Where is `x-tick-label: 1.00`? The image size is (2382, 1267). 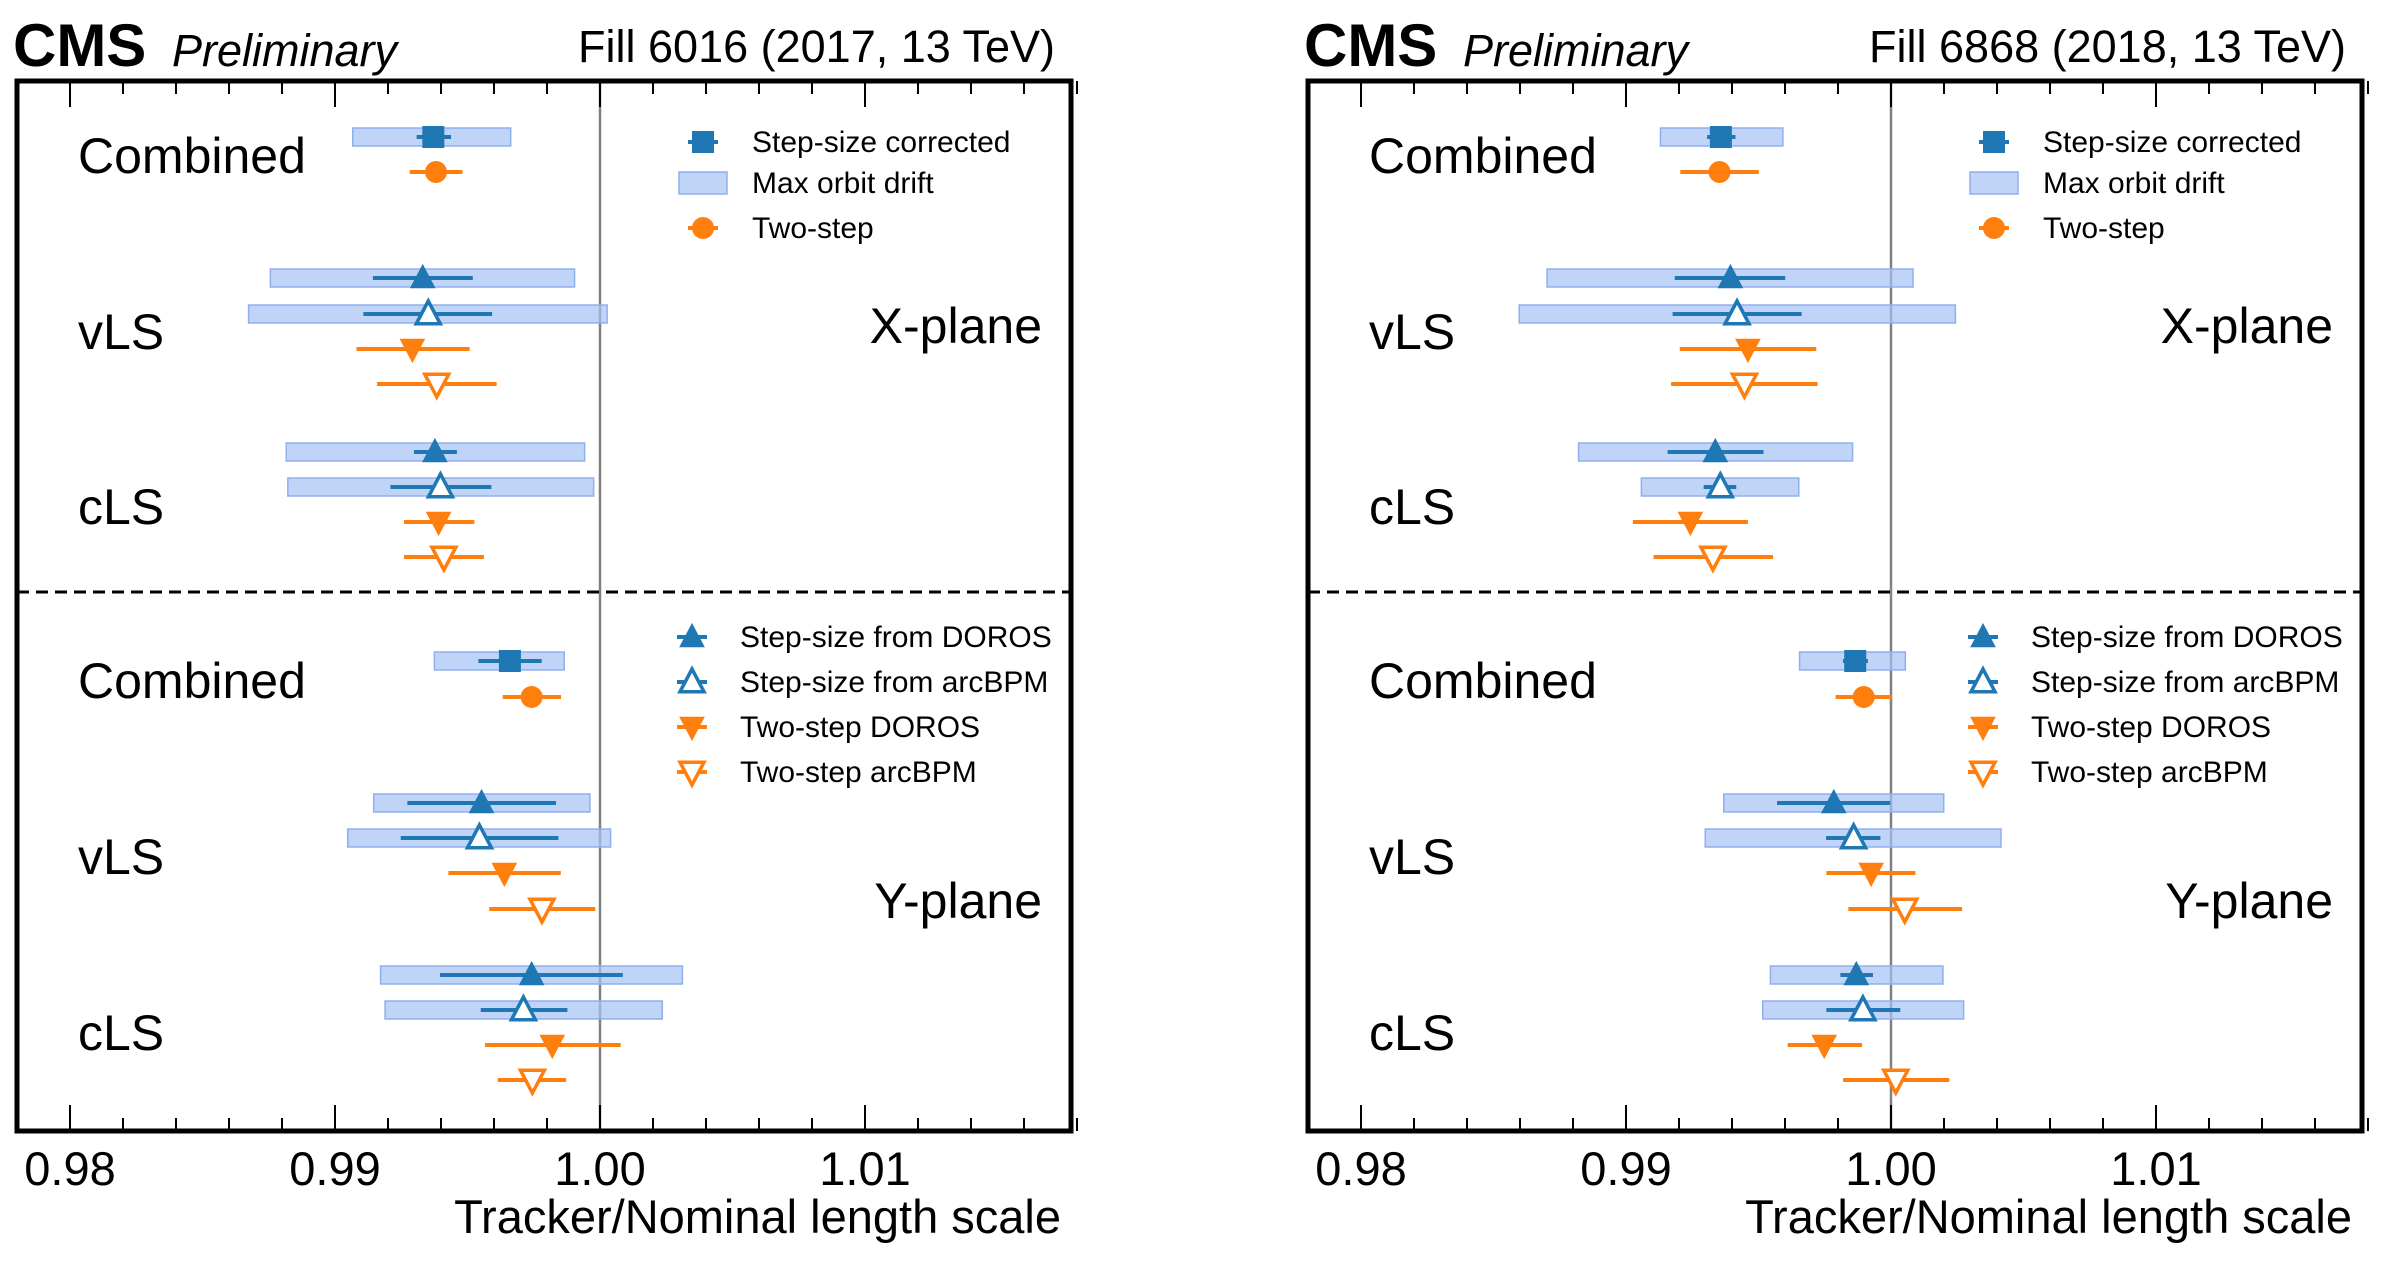
x-tick-label: 1.00 is located at coordinates (599, 1168).